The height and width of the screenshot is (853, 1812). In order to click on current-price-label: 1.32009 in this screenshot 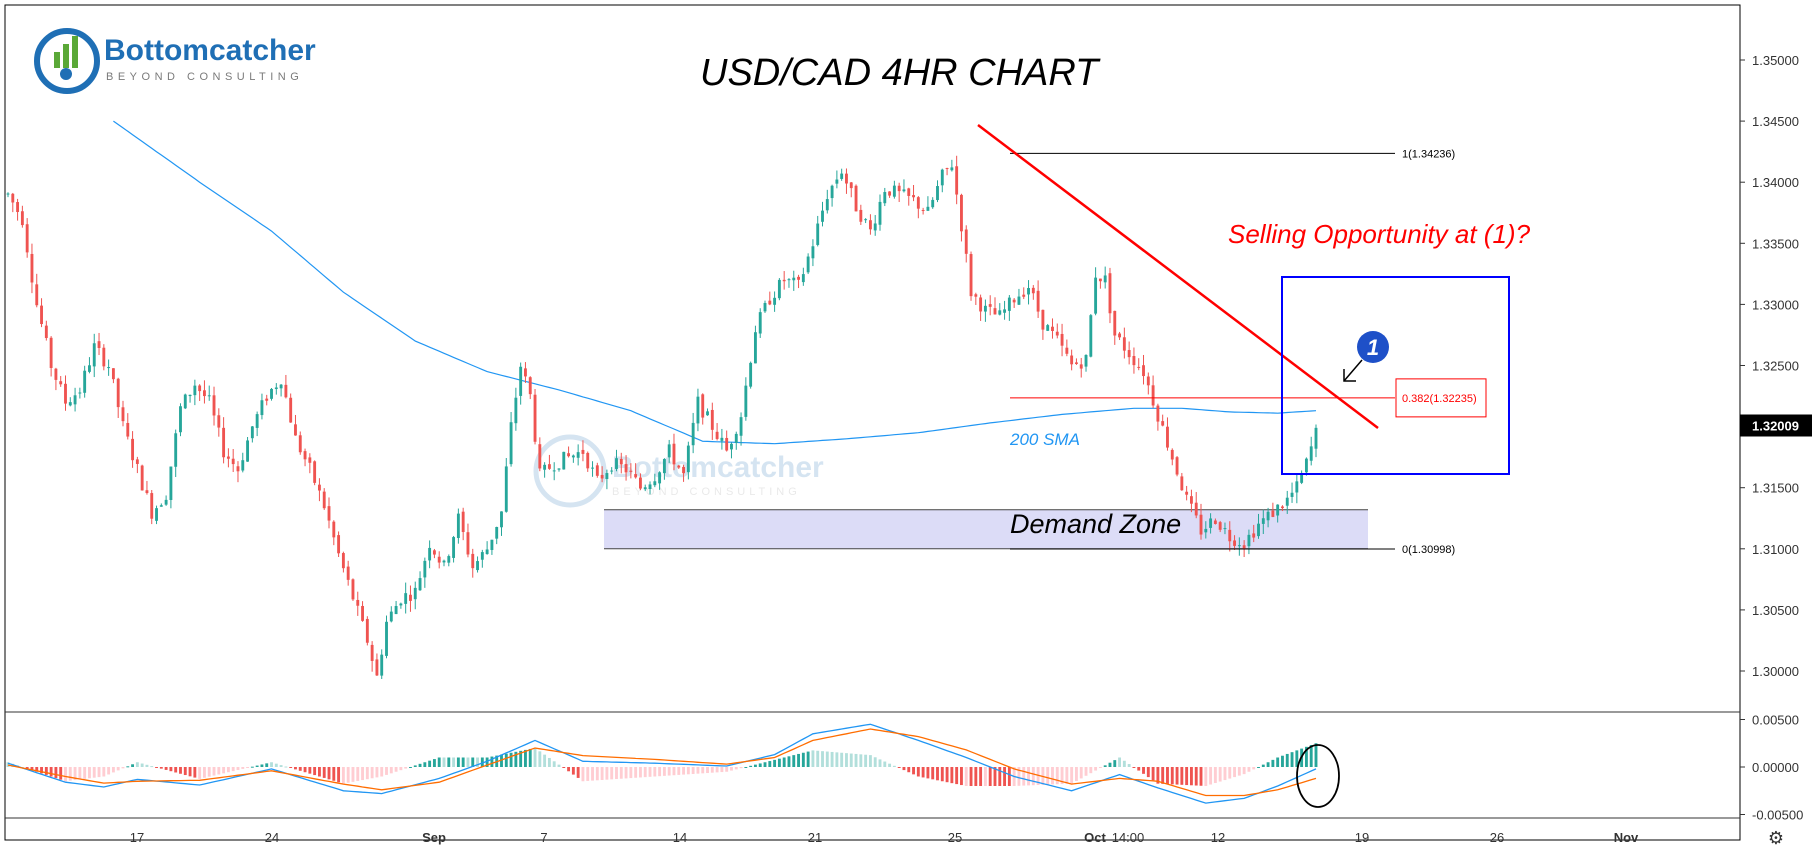, I will do `click(1775, 426)`.